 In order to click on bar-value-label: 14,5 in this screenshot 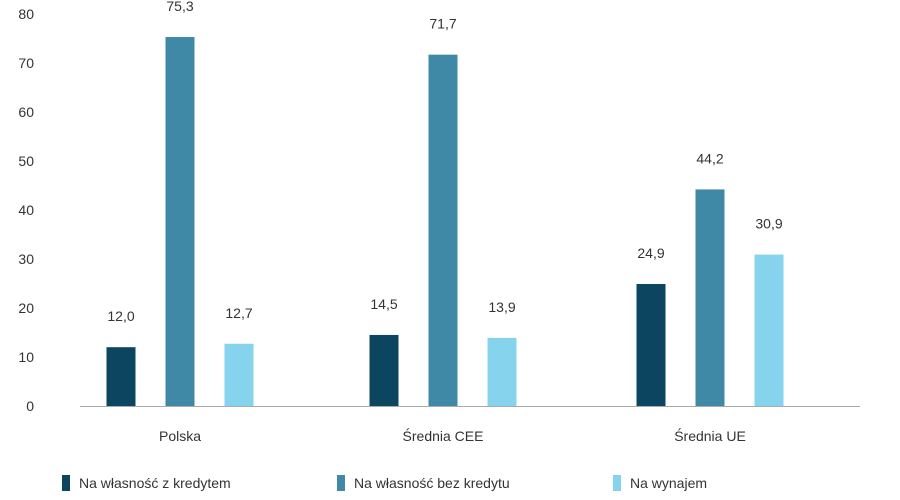, I will do `click(383, 304)`.